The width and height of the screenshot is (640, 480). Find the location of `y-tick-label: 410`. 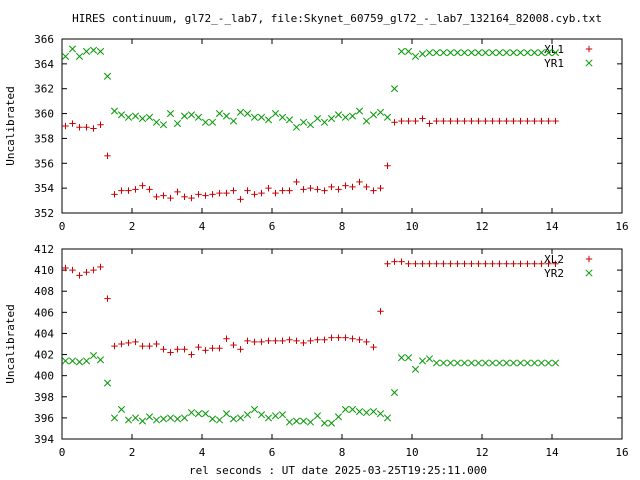

y-tick-label: 410 is located at coordinates (44, 270).